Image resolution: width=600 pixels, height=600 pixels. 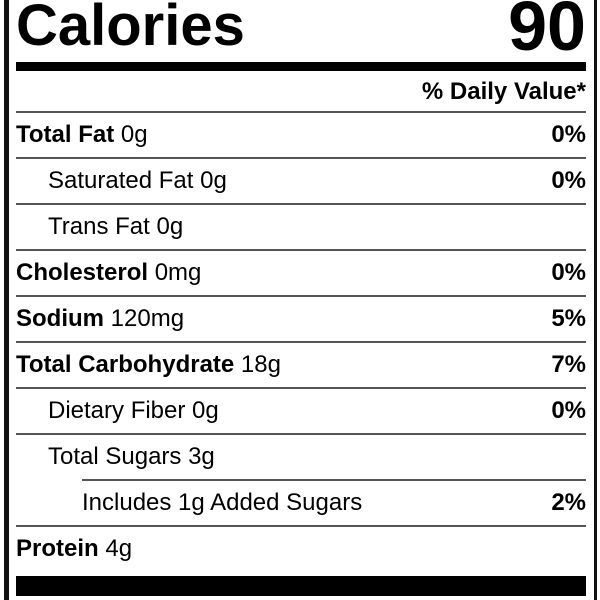 What do you see at coordinates (300, 365) in the screenshot?
I see `nutrient-row: Total Carbohydrate 18g 7%` at bounding box center [300, 365].